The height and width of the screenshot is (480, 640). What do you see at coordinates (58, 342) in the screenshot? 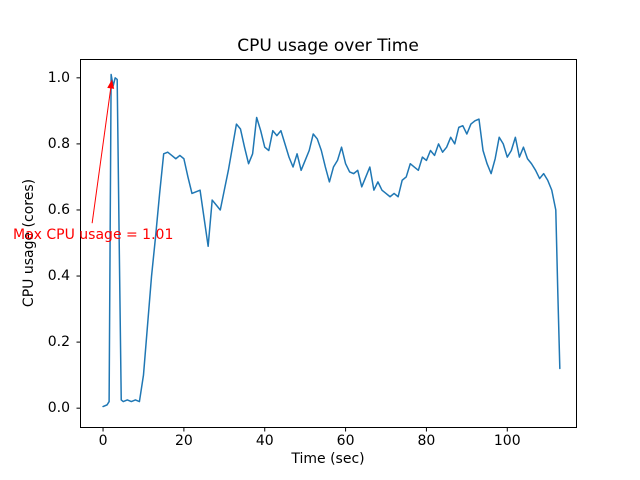
I see `y-tick-label: 0.2` at bounding box center [58, 342].